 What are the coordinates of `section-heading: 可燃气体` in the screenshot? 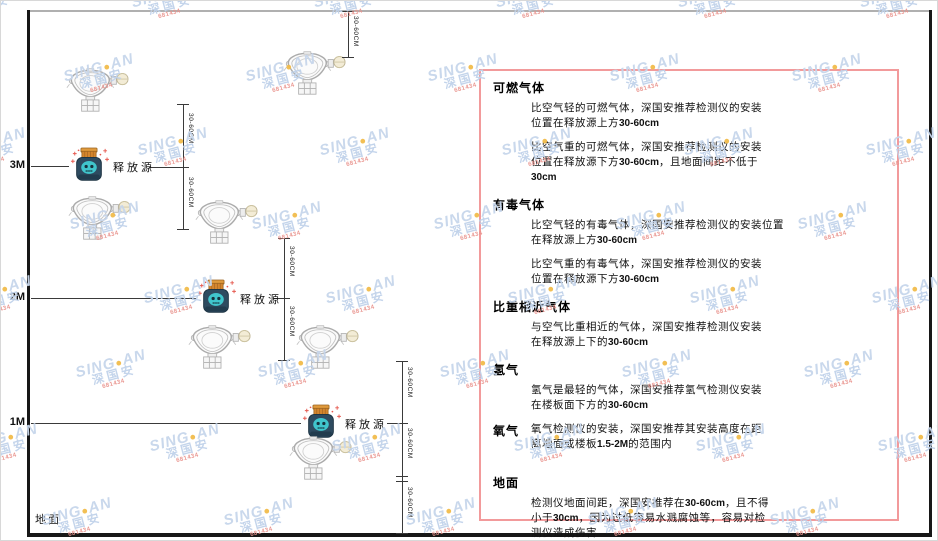 It's located at (519, 88).